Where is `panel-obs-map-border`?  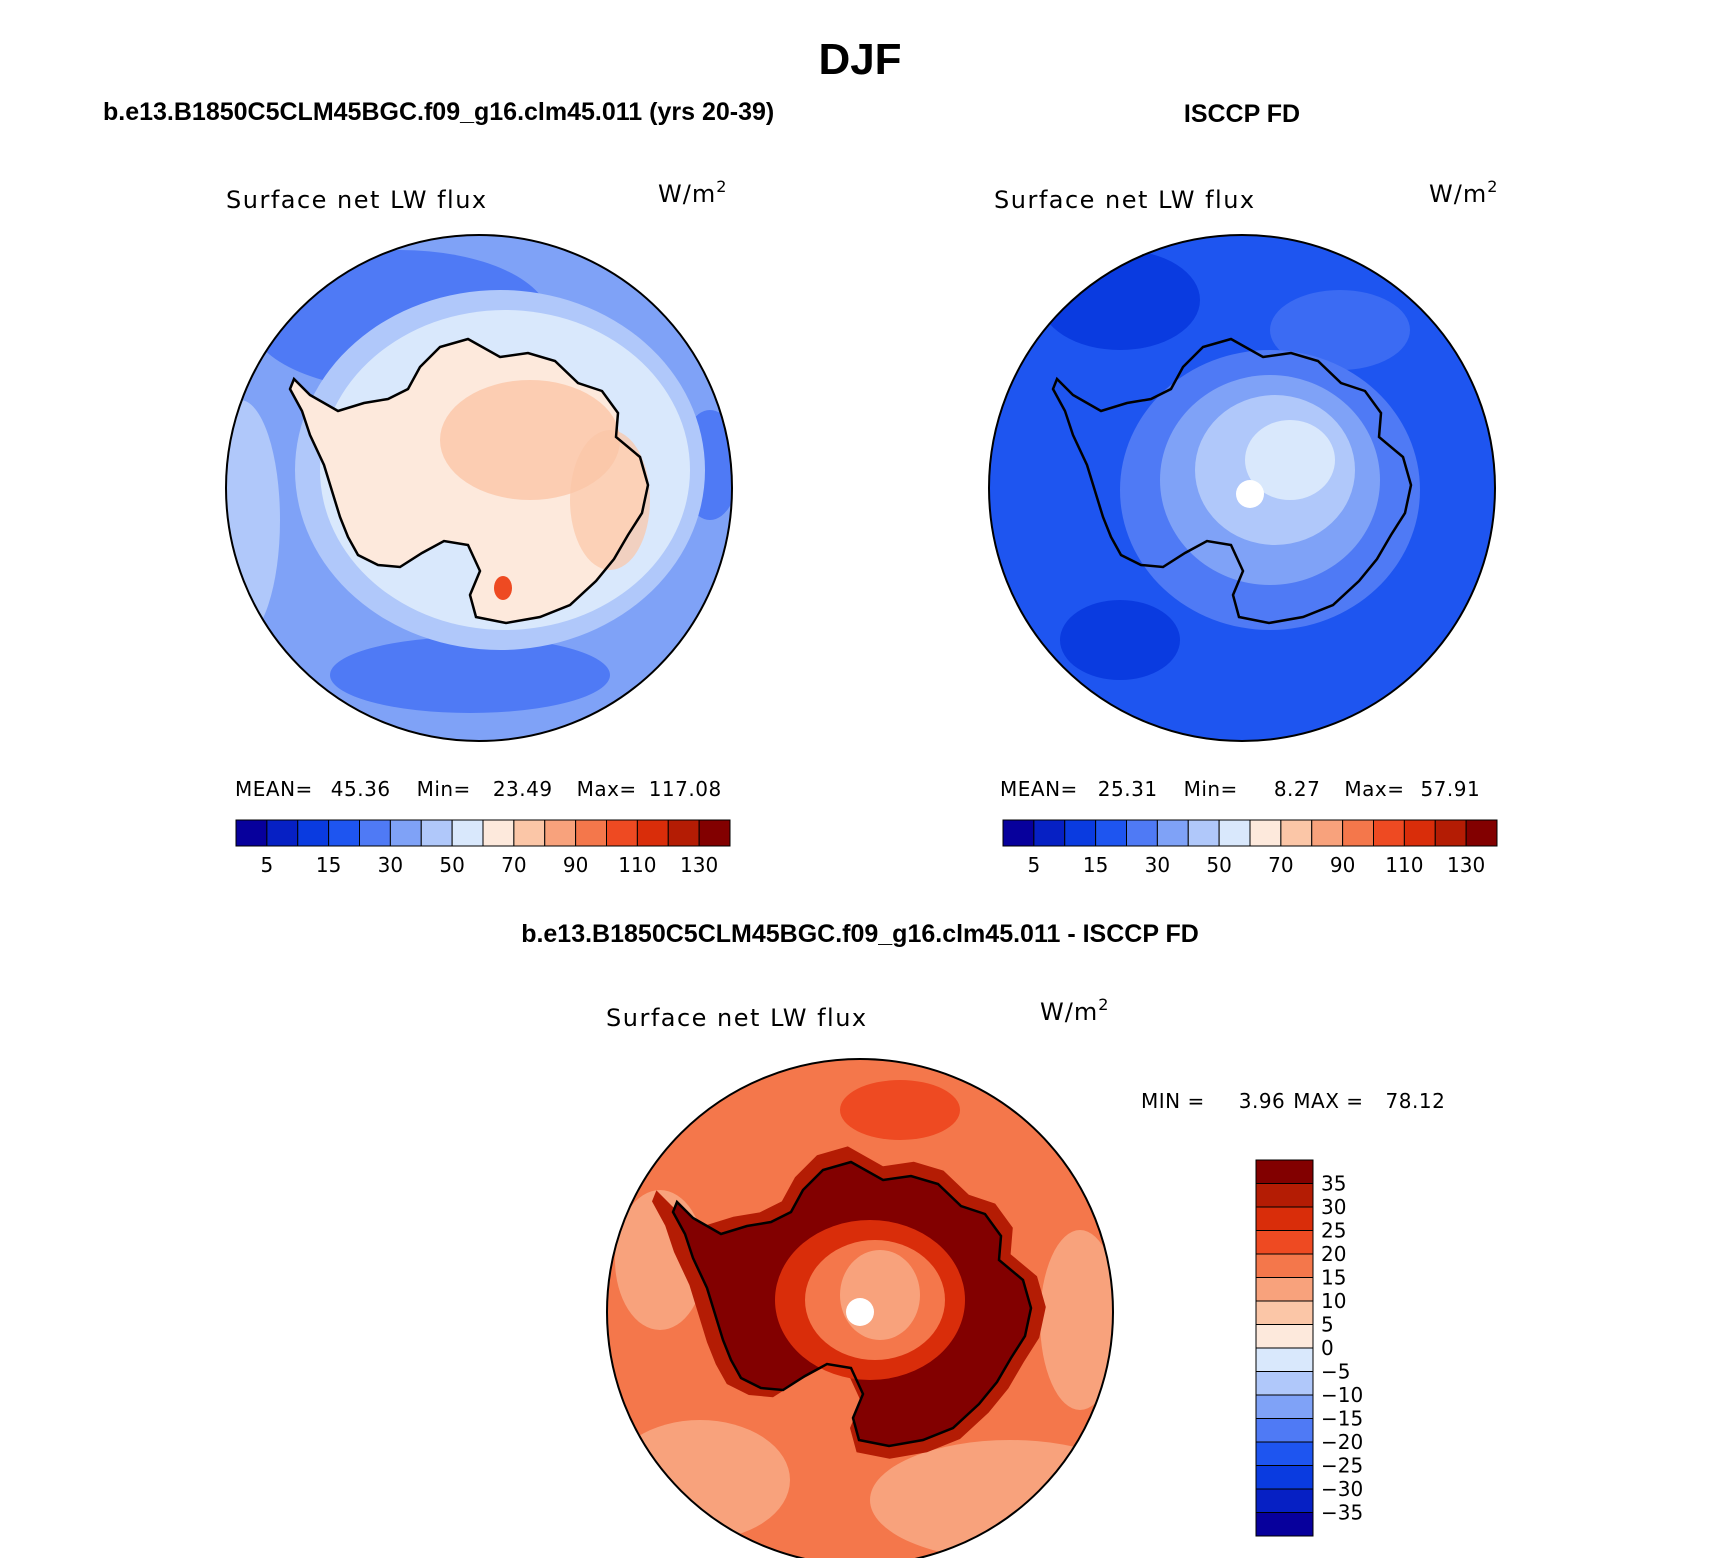
panel-obs-map-border is located at coordinates (1242, 488).